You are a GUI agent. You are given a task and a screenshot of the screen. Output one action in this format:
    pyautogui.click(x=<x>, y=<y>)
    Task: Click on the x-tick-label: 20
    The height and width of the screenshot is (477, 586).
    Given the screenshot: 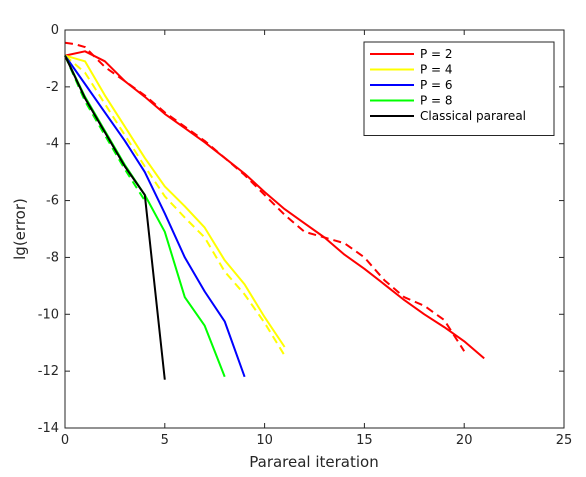 What is the action you would take?
    pyautogui.click(x=464, y=440)
    